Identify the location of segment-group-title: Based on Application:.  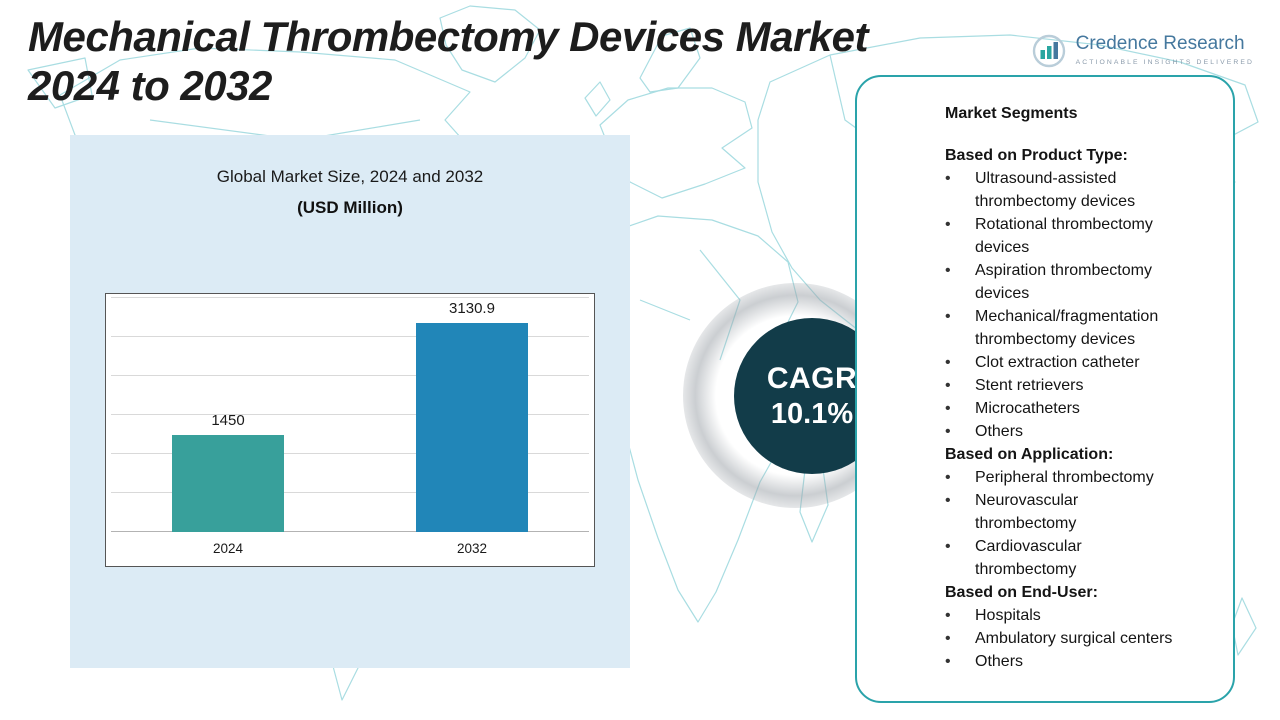
(1029, 454).